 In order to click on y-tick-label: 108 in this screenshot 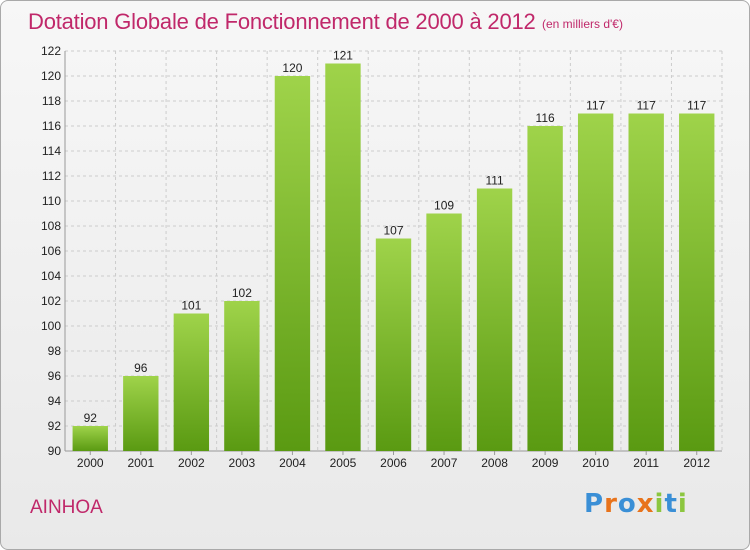, I will do `click(51, 226)`.